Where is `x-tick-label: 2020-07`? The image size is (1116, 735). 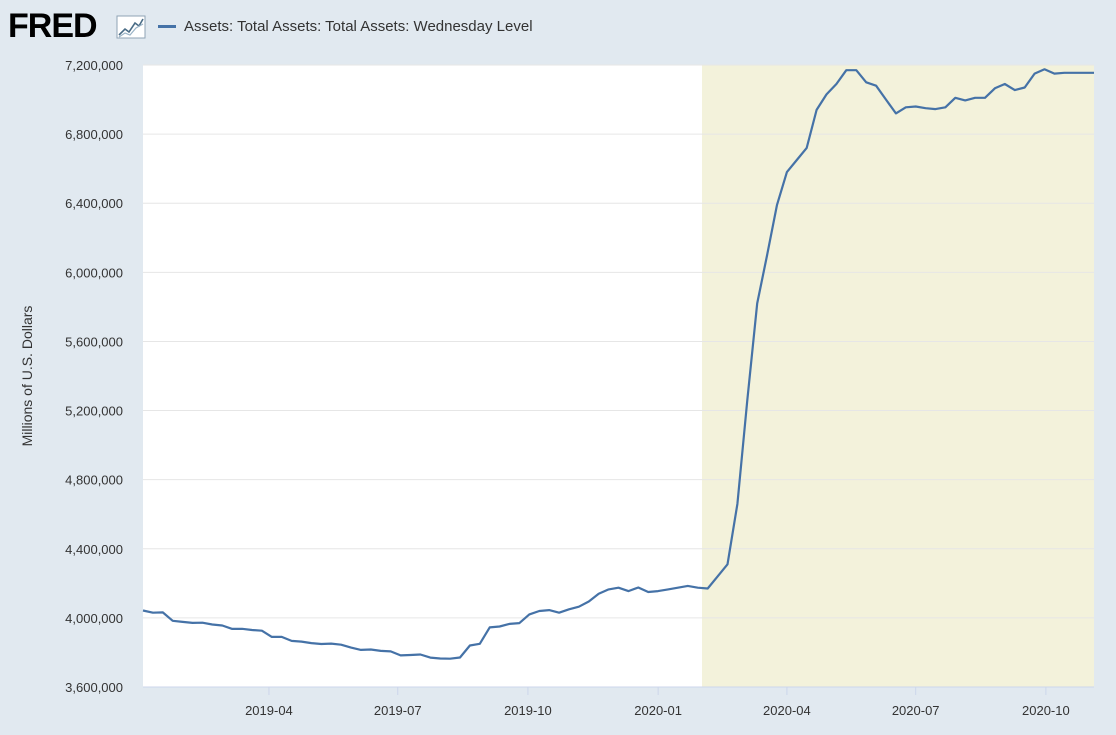
x-tick-label: 2020-07 is located at coordinates (916, 710).